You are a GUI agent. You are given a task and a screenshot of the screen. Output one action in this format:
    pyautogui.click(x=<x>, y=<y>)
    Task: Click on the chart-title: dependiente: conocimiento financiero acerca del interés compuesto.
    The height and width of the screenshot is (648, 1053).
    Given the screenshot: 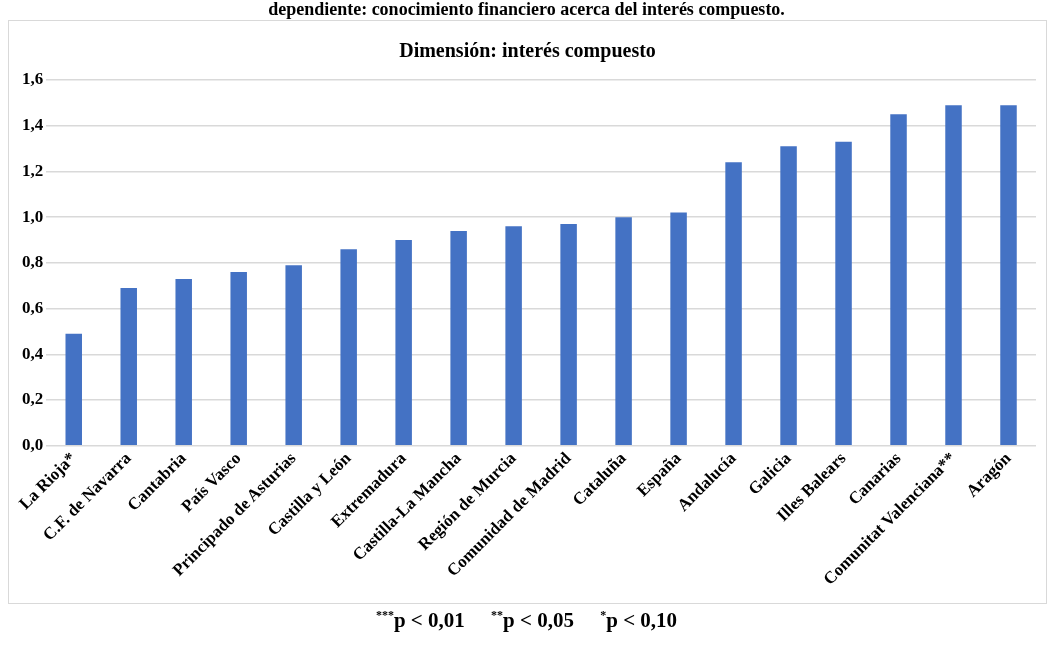 What is the action you would take?
    pyautogui.click(x=526, y=9)
    